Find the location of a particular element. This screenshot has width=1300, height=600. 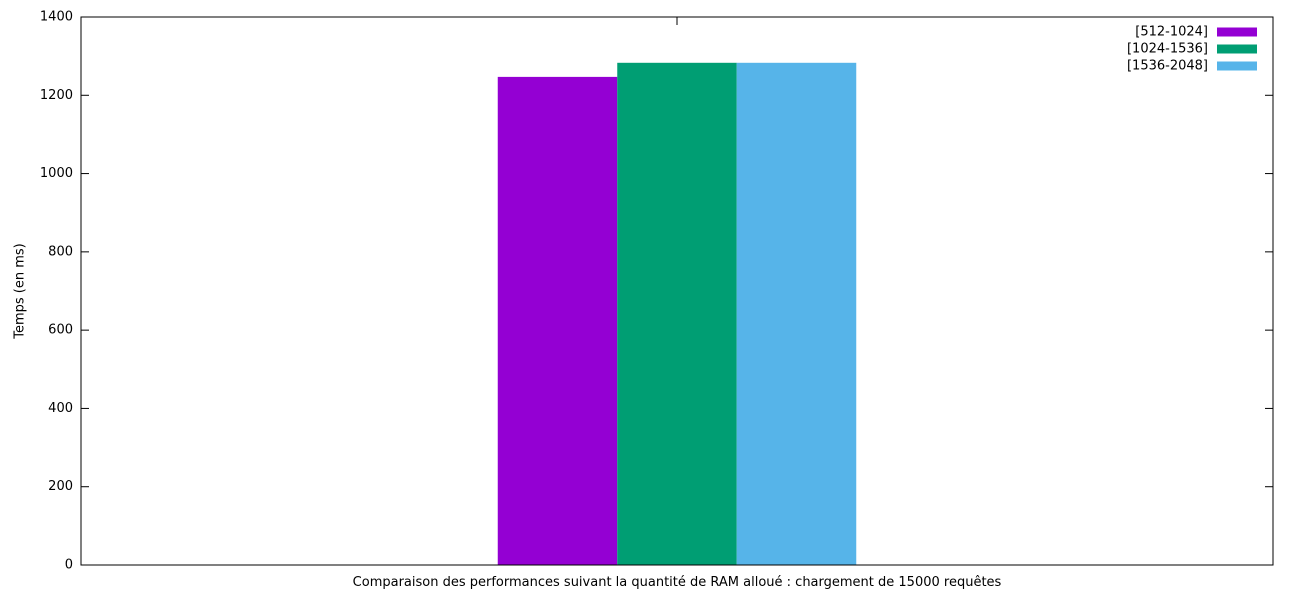

y-tick-label: 1400 is located at coordinates (56, 17).